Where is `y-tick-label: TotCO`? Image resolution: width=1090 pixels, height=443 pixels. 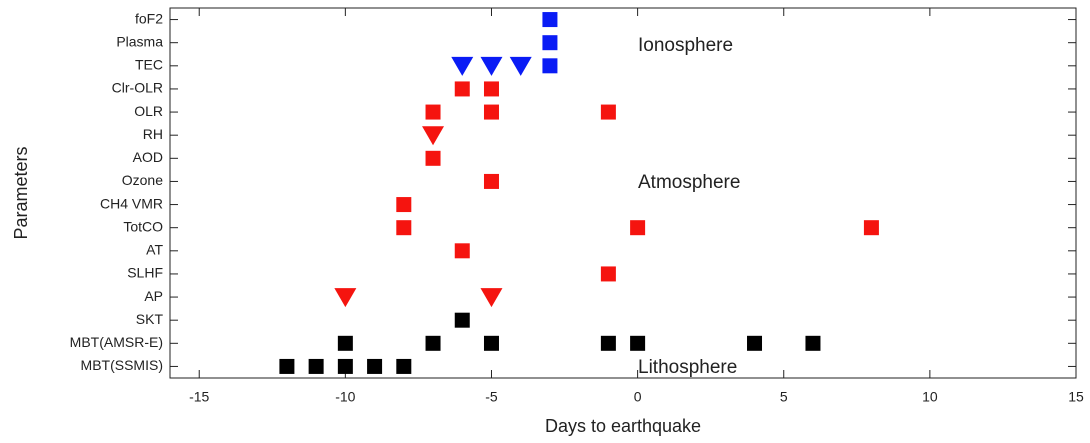
y-tick-label: TotCO is located at coordinates (143, 226).